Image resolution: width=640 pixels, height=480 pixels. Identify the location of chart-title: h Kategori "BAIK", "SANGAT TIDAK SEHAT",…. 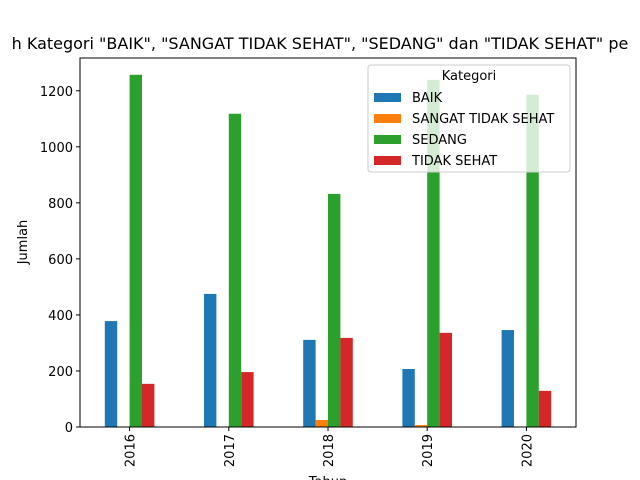
(320, 43).